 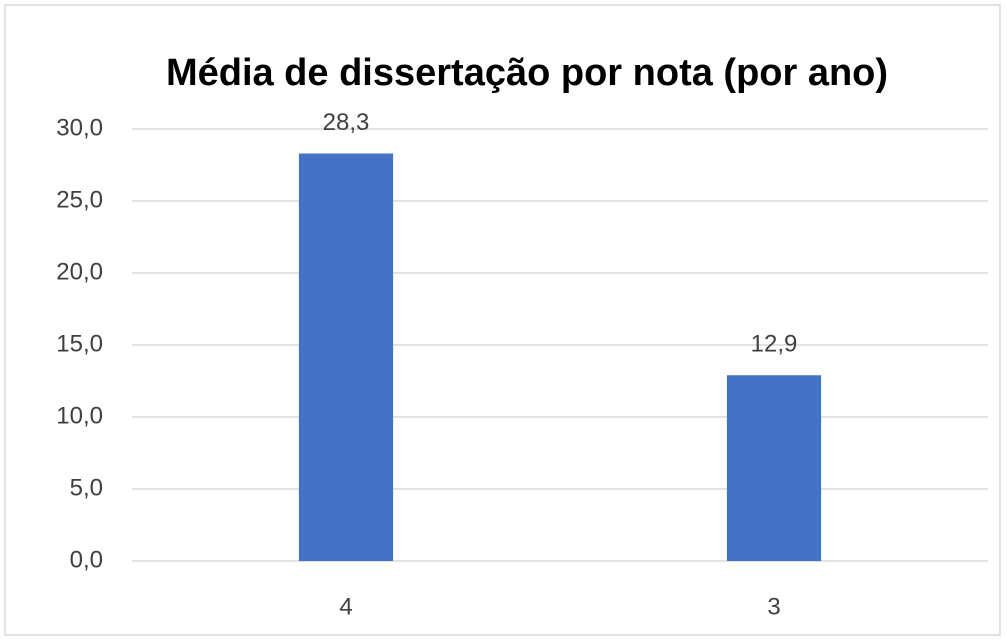 What do you see at coordinates (774, 344) in the screenshot?
I see `data-label: 12,9` at bounding box center [774, 344].